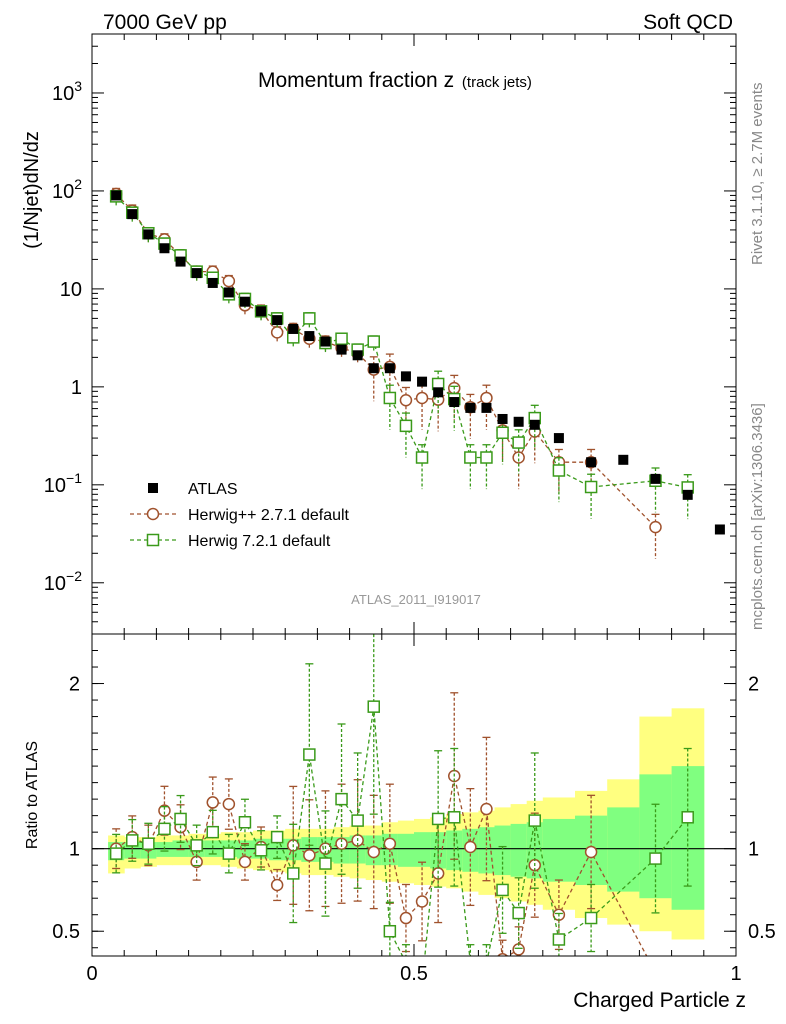 The image size is (786, 1024). What do you see at coordinates (416, 599) in the screenshot?
I see `analysis-id: ATLAS_2011_I919017` at bounding box center [416, 599].